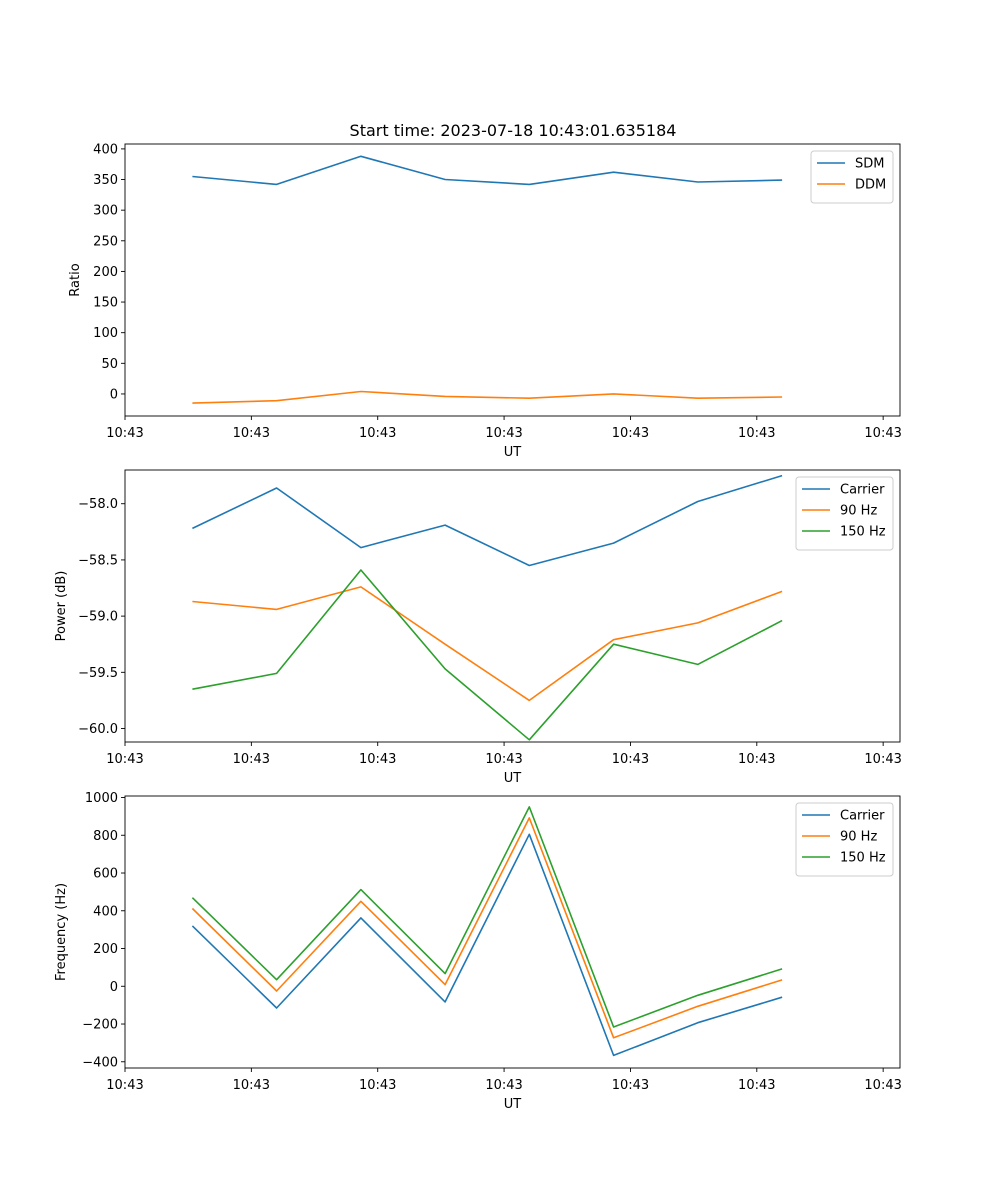  I want to click on legend: SDM DDM, so click(852, 177).